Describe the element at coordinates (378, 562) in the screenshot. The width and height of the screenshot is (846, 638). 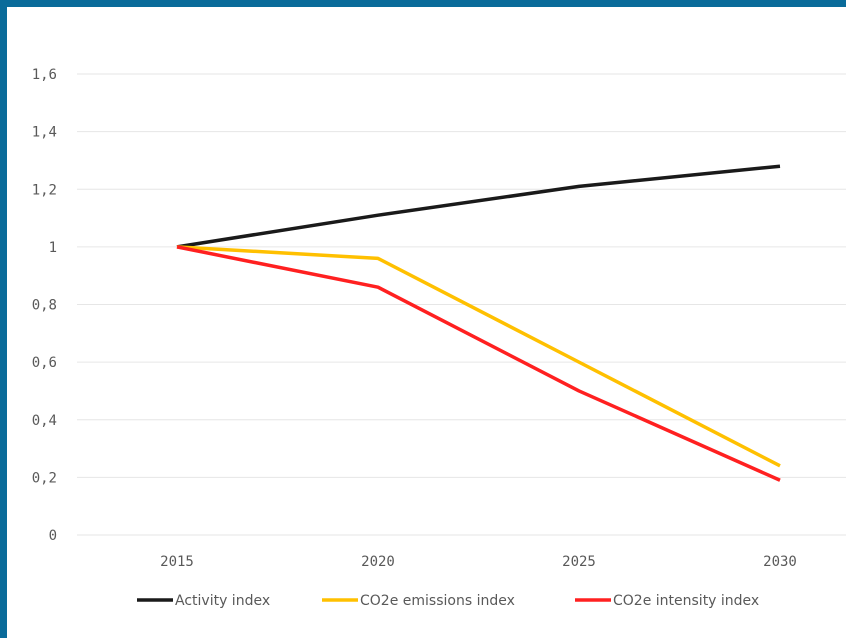
I see `x-tick-label: 2020` at that location.